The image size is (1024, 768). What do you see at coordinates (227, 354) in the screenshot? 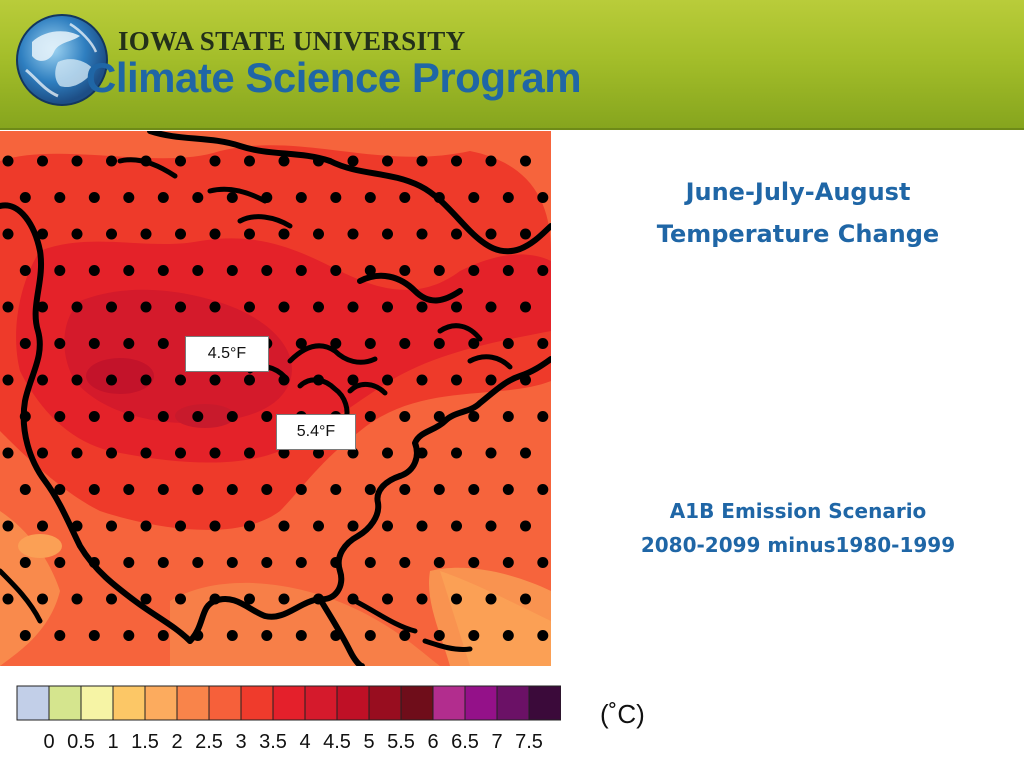
I see `map-callout-warming-1: 4.5°F` at bounding box center [227, 354].